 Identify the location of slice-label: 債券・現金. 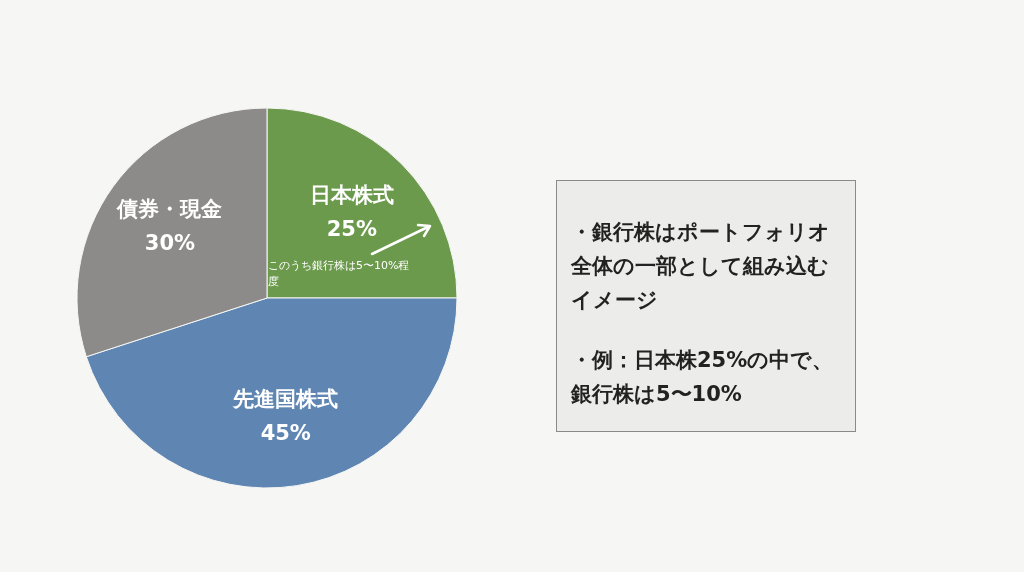
(169, 209).